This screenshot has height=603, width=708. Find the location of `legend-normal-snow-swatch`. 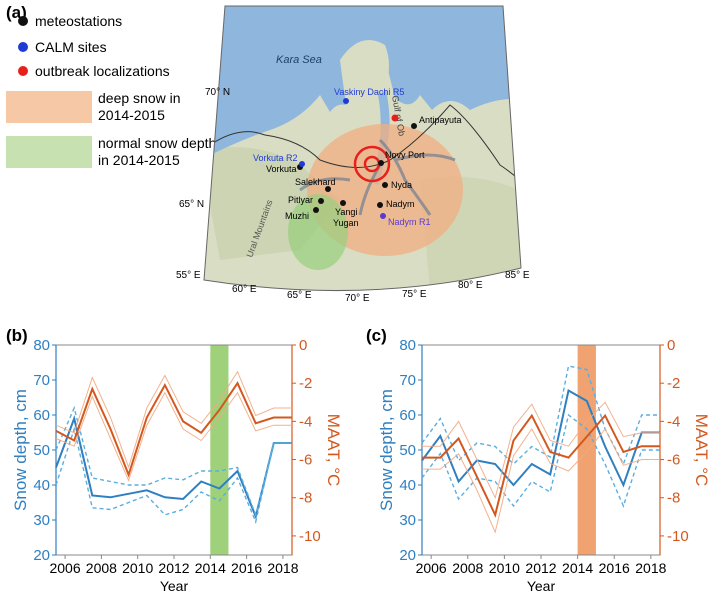

legend-normal-snow-swatch is located at coordinates (49, 152).